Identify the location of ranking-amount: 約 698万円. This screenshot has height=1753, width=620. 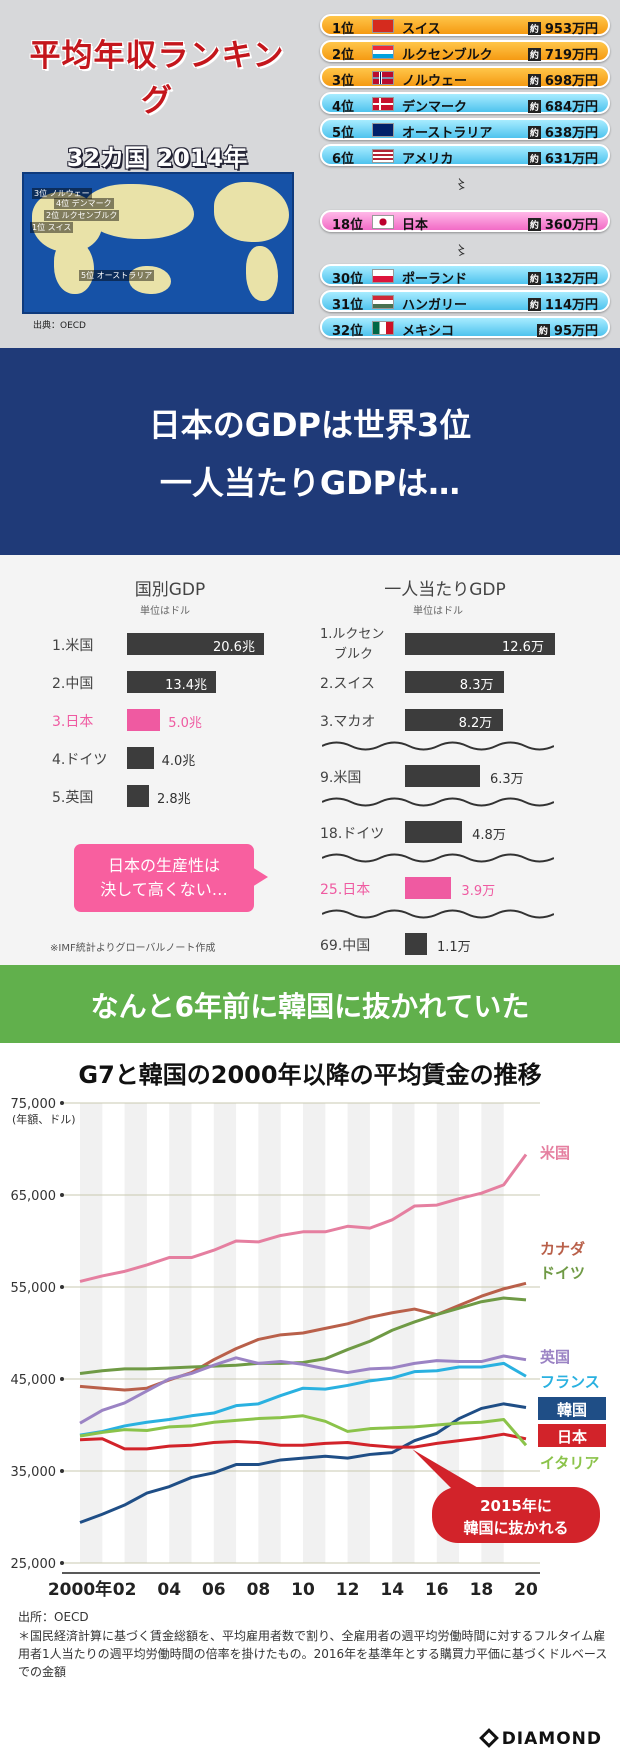
(562, 79).